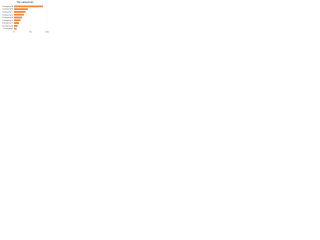  I want to click on y-tick-label: Category I, so click(8, 28).